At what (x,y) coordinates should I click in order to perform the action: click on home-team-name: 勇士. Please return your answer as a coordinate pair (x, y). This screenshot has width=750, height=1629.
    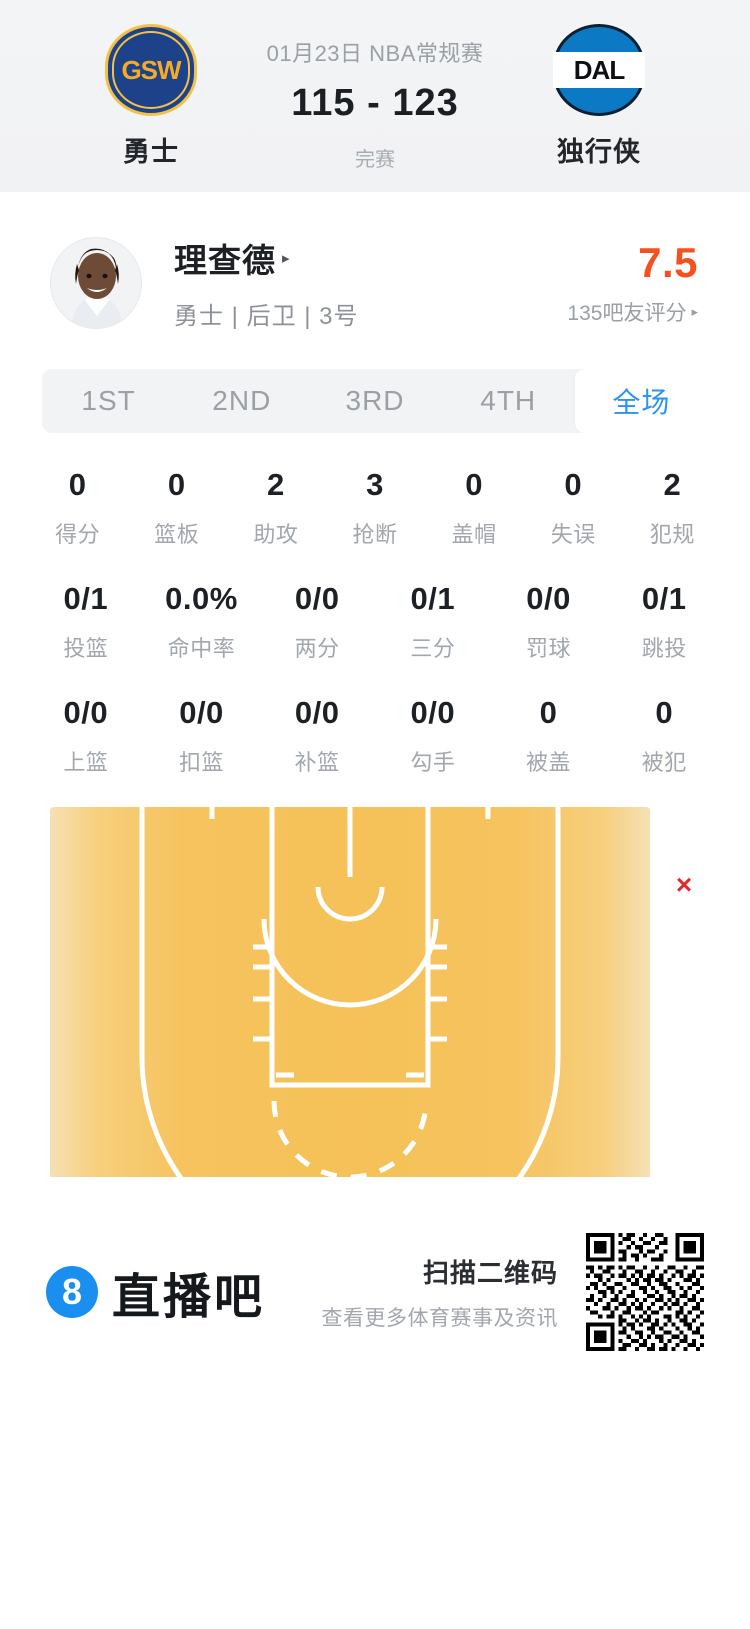
    Looking at the image, I should click on (151, 152).